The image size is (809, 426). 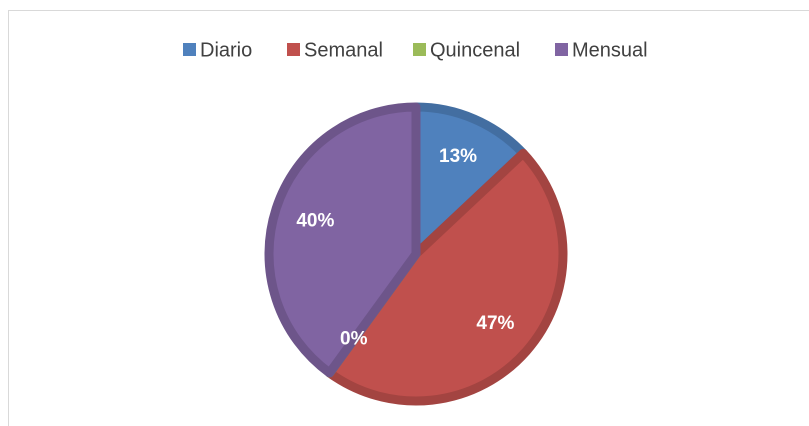 I want to click on legend-label: Diario, so click(x=226, y=50).